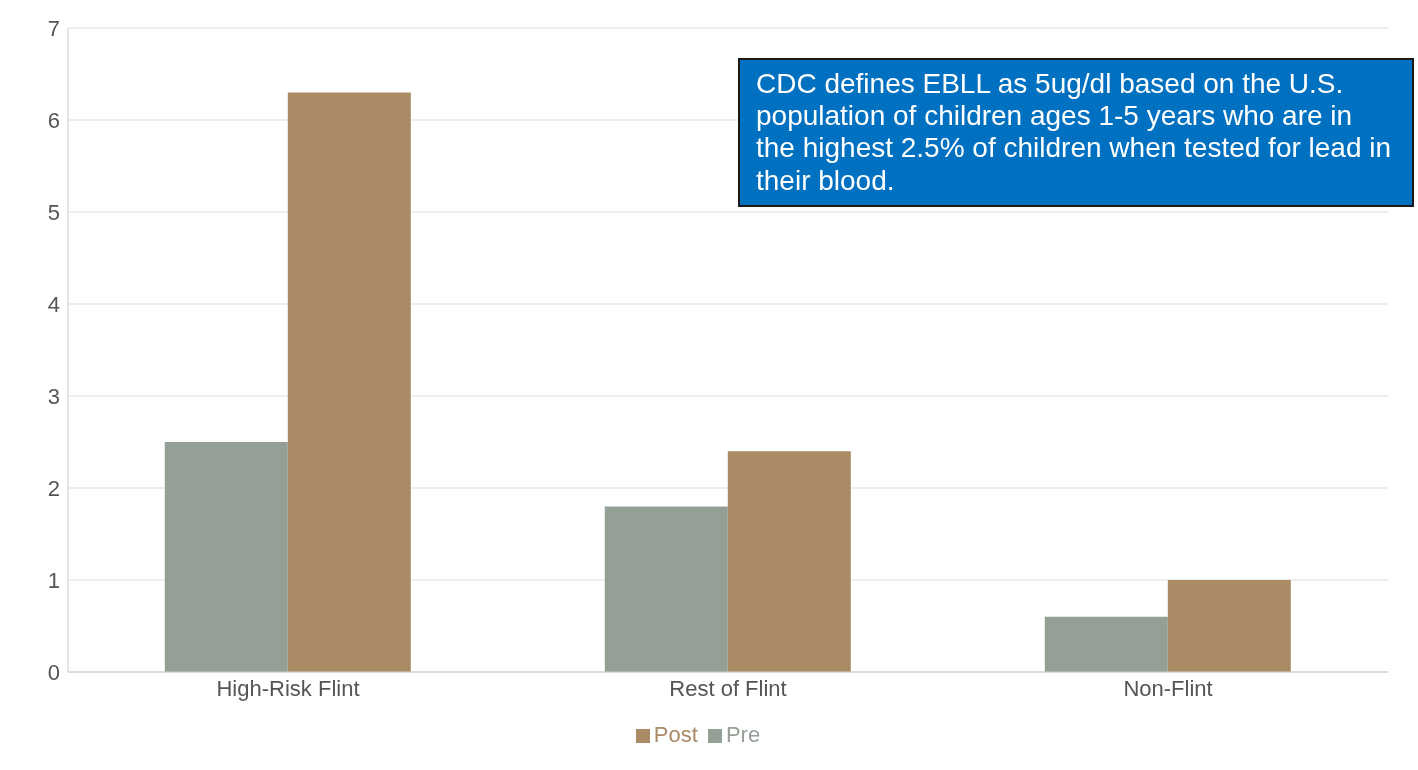 This screenshot has height=770, width=1418. What do you see at coordinates (53, 488) in the screenshot?
I see `y-tick-label: 2` at bounding box center [53, 488].